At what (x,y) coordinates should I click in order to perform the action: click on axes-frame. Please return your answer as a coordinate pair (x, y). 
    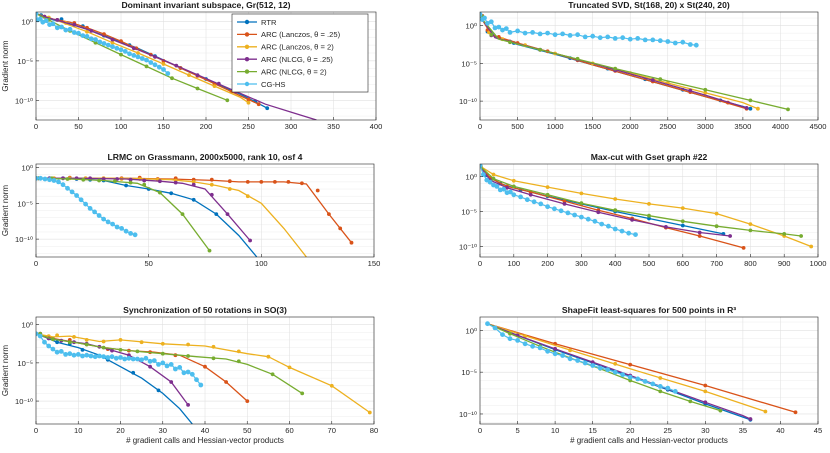
    Looking at the image, I should click on (649, 66).